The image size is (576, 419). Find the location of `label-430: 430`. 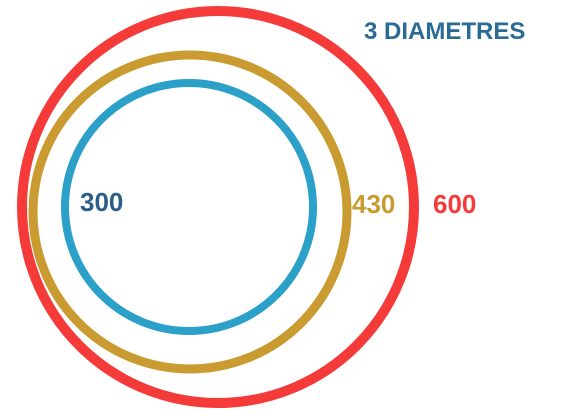

label-430: 430 is located at coordinates (374, 204).